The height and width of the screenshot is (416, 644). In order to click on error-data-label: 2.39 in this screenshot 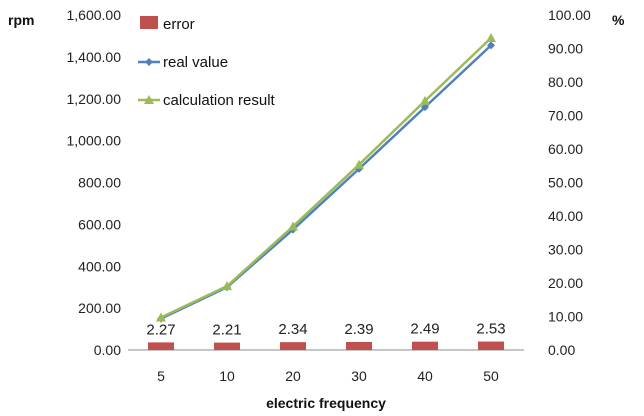, I will do `click(358, 329)`.